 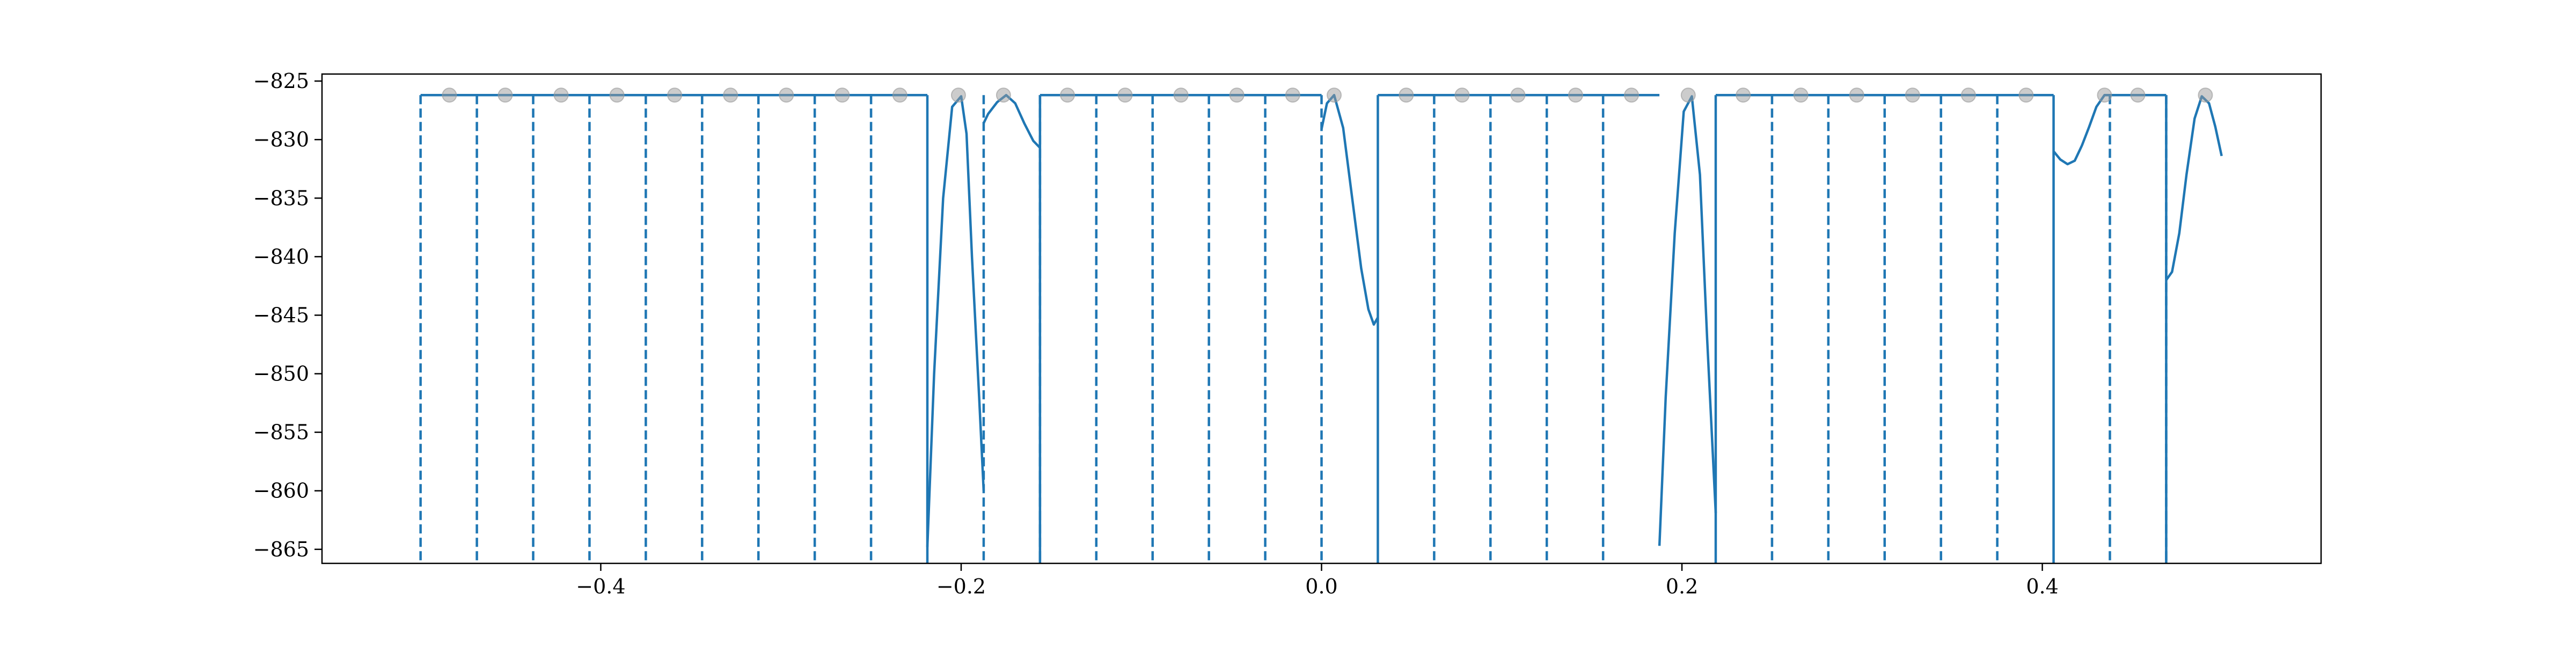 I want to click on y-axis: −825 −830 −835 −840 −845 −850 −855 −860 −865, so click(x=287, y=315).